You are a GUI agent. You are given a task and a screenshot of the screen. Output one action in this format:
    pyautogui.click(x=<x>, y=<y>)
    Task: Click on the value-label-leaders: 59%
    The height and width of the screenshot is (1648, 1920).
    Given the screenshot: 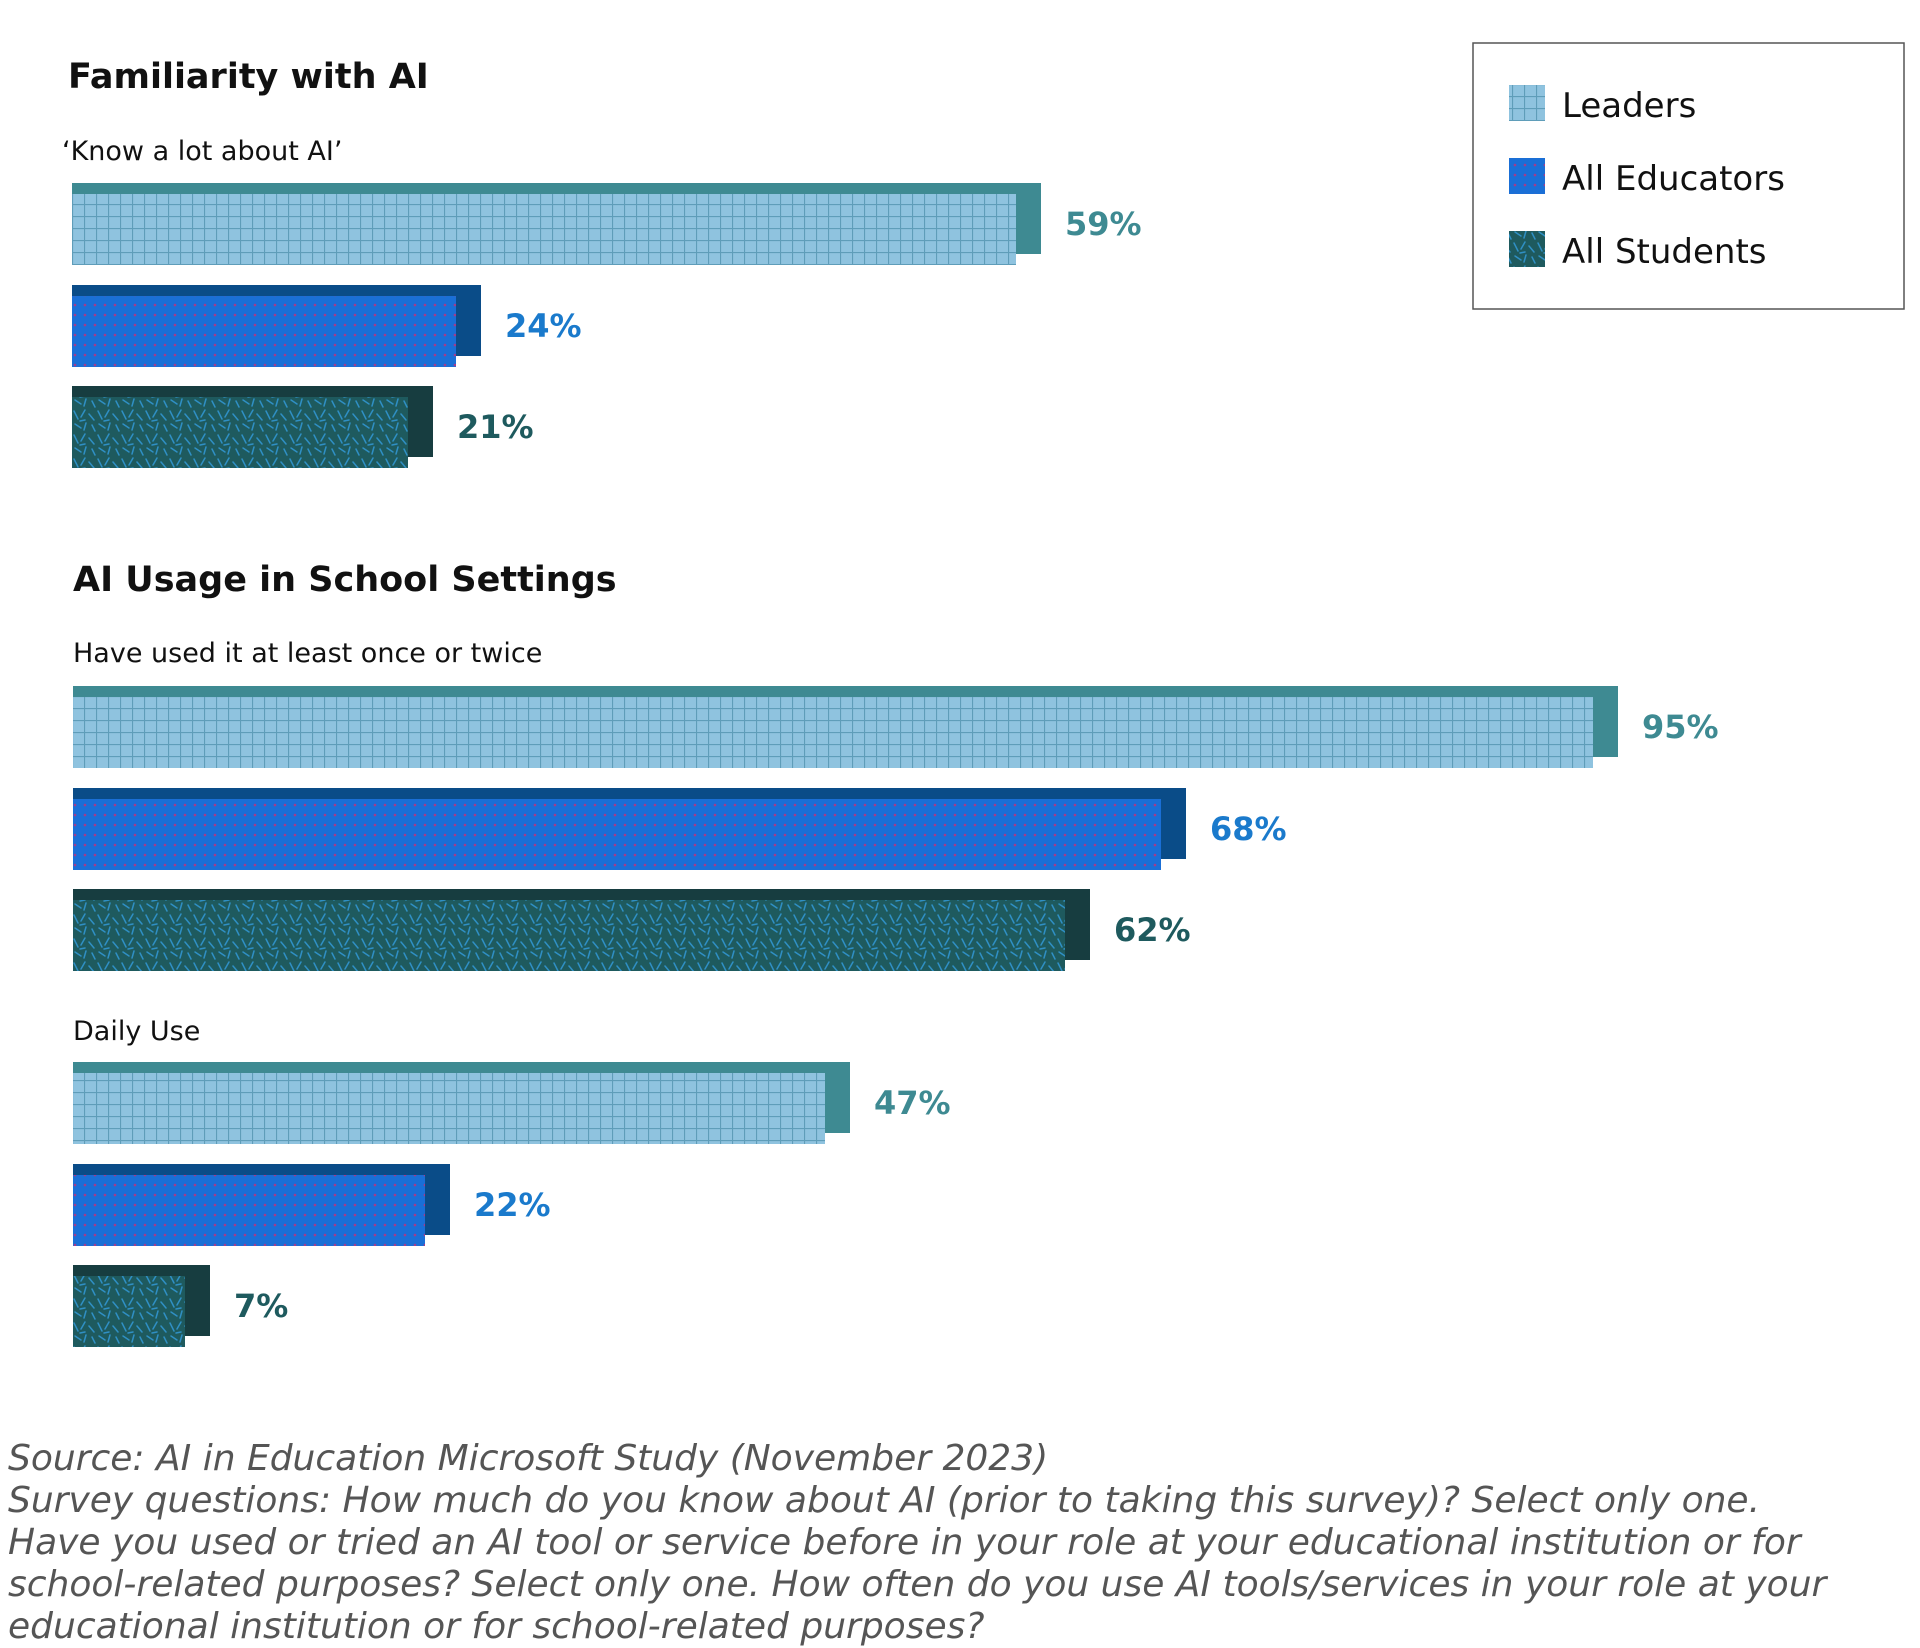 What is the action you would take?
    pyautogui.click(x=1103, y=224)
    